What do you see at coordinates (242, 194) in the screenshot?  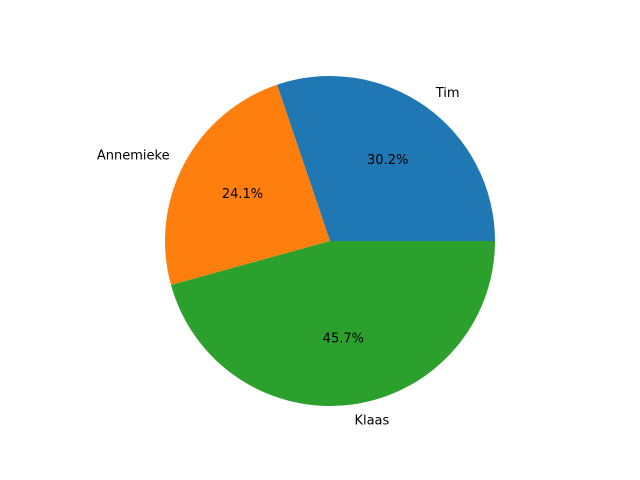 I see `percent-label-annemieke: 24.1%` at bounding box center [242, 194].